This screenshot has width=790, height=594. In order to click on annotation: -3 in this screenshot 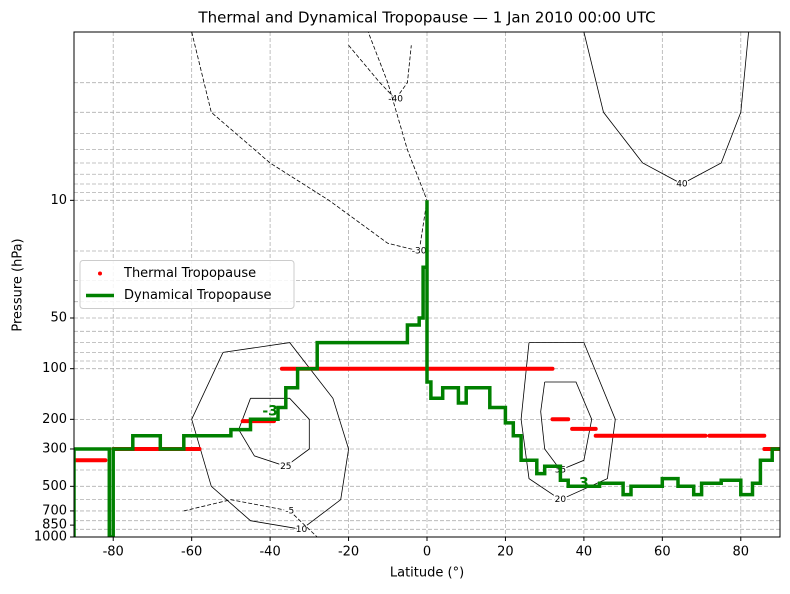, I will do `click(270, 412)`.